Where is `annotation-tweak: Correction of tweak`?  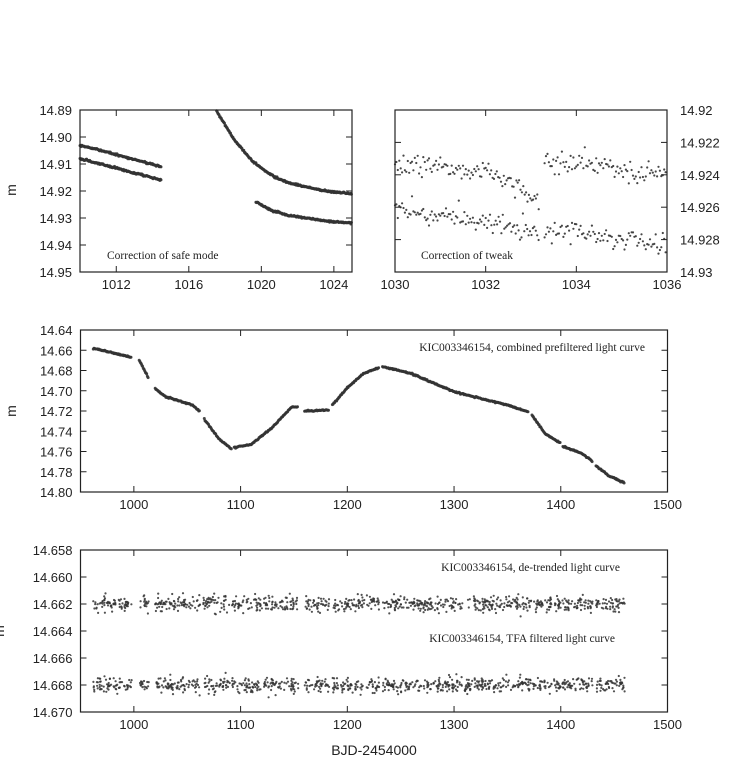 annotation-tweak: Correction of tweak is located at coordinates (467, 256).